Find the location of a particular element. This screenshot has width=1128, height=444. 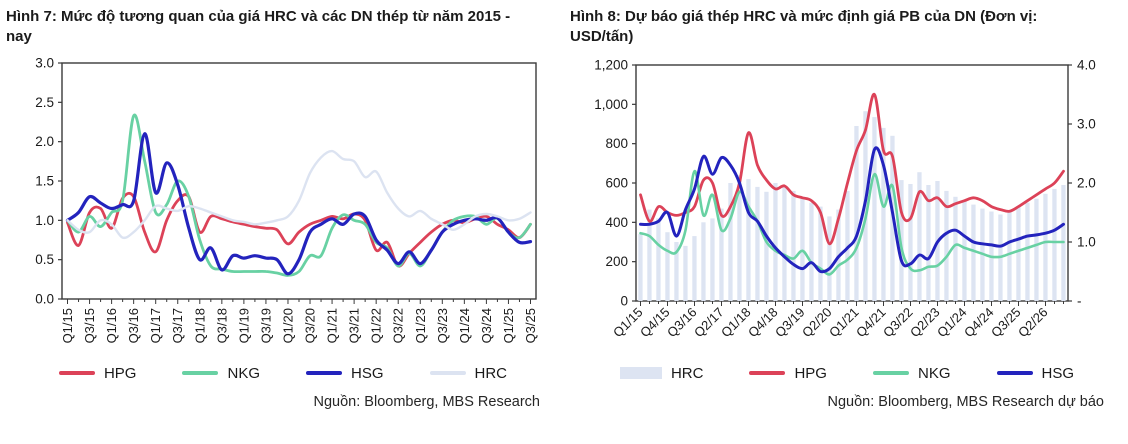

legend-label: HRC is located at coordinates (491, 373).